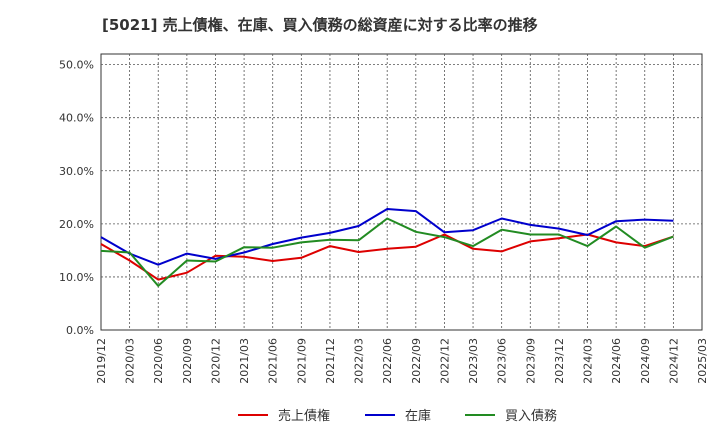 The image size is (720, 440). I want to click on x-tick-label: 2022/06, so click(387, 361).